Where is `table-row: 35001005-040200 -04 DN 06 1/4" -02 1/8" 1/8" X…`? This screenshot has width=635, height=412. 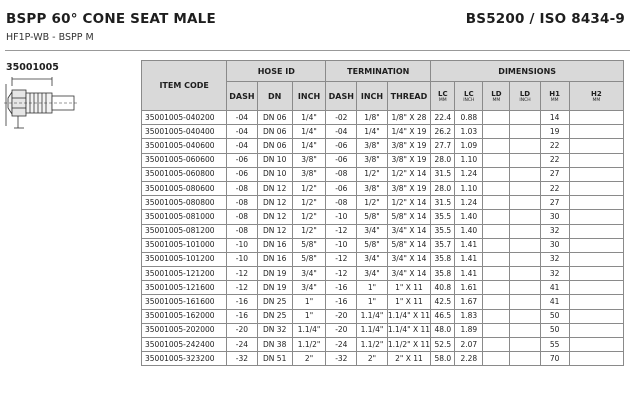 table-row: 35001005-040200 -04 DN 06 1/4" -02 1/8" 1/8" X… is located at coordinates (382, 117).